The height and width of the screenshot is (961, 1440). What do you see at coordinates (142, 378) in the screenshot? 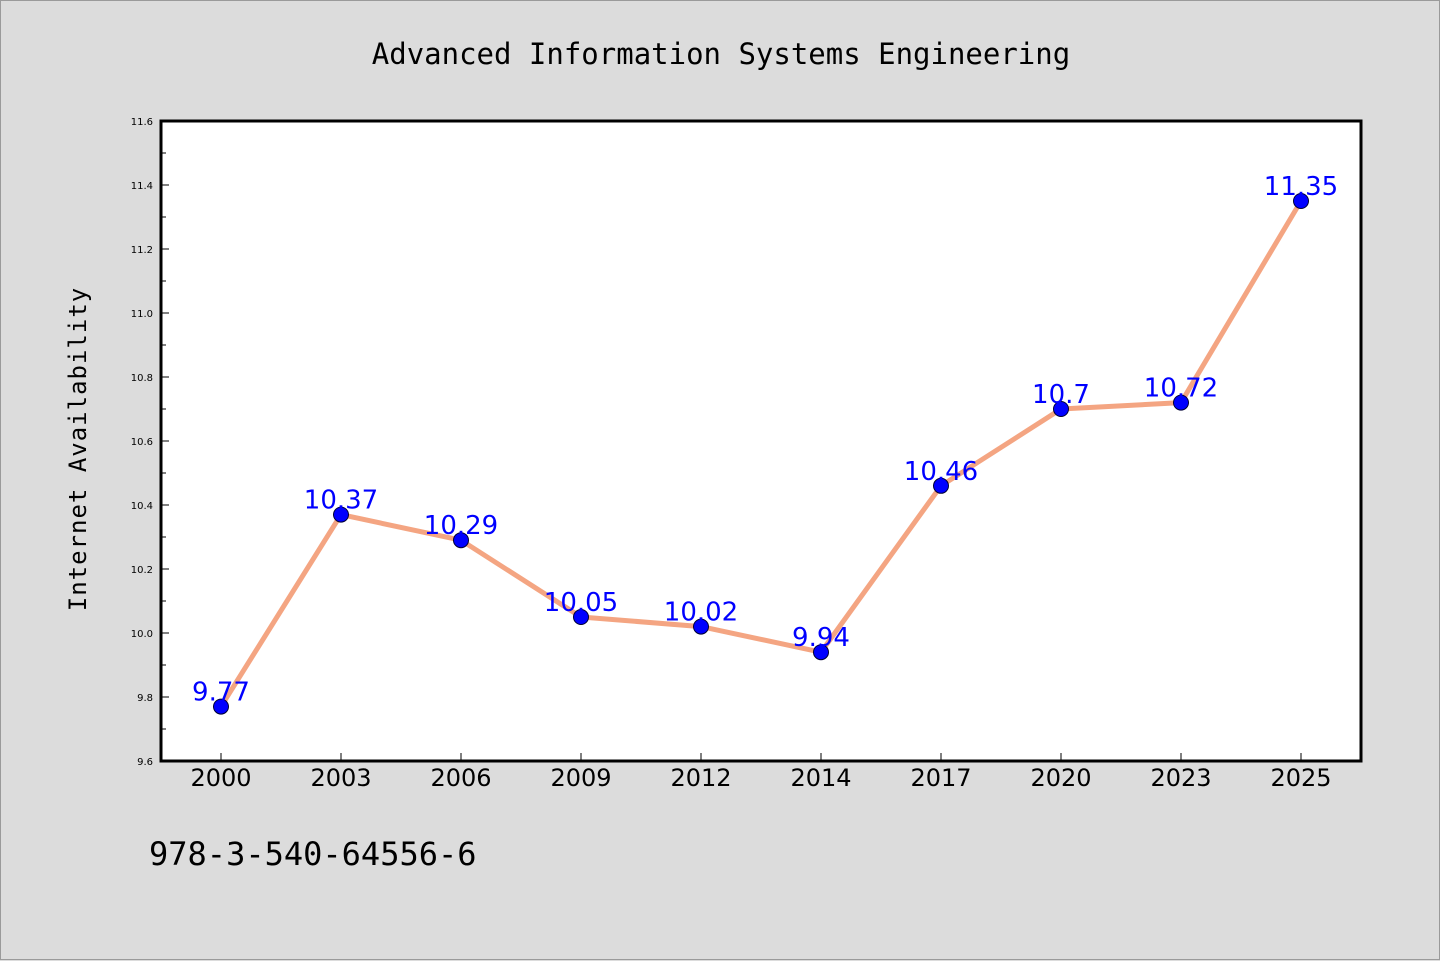
I see `y-tick-label: 10.8` at bounding box center [142, 378].